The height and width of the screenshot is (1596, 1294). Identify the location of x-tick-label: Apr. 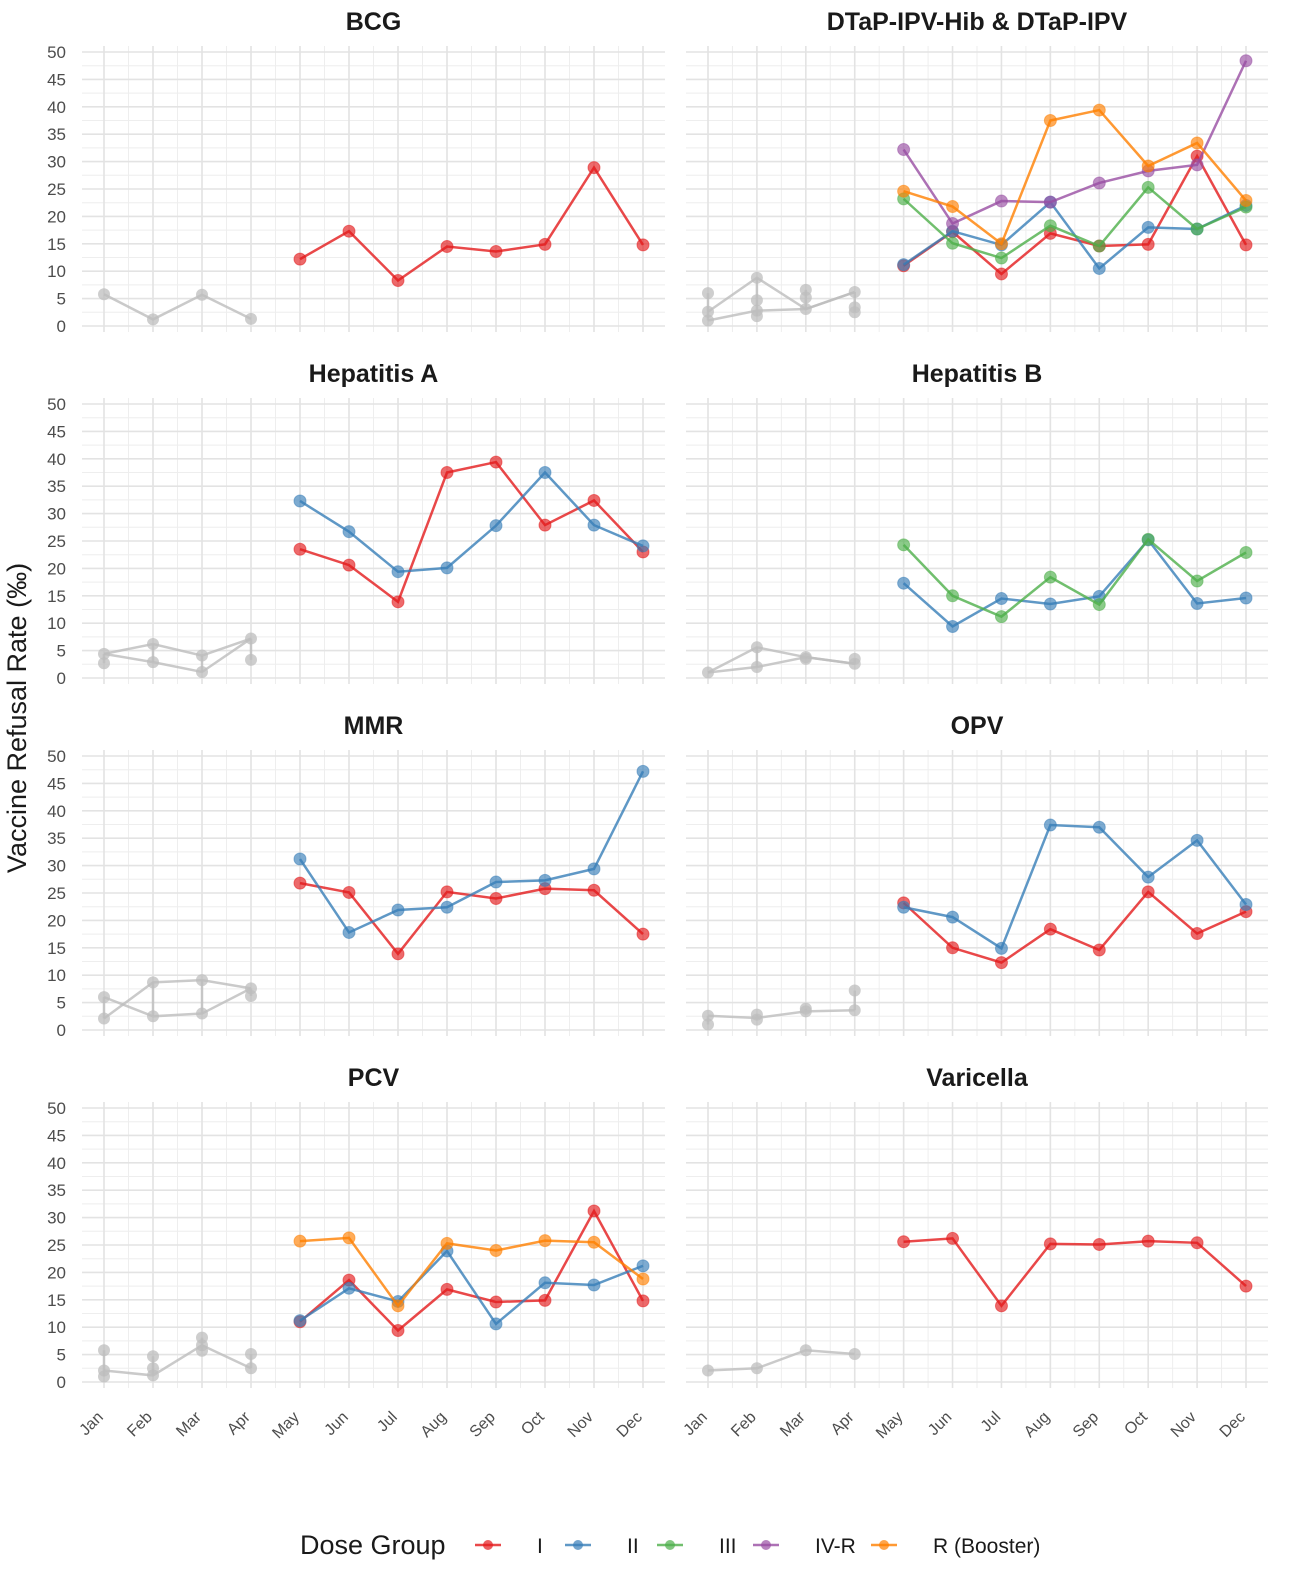
(239, 1423).